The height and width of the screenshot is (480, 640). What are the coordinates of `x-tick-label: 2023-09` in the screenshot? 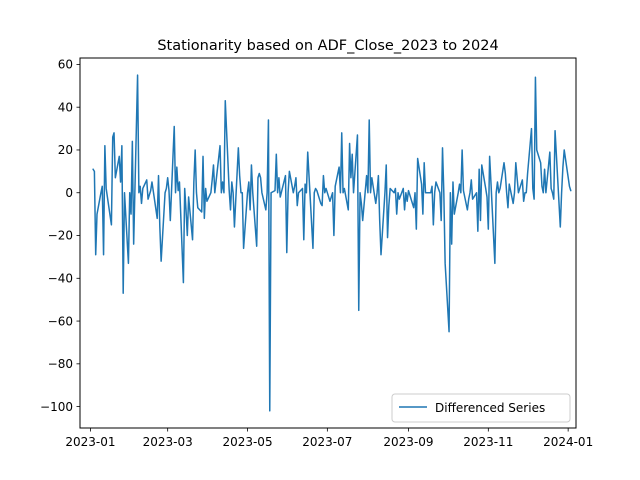 It's located at (408, 442).